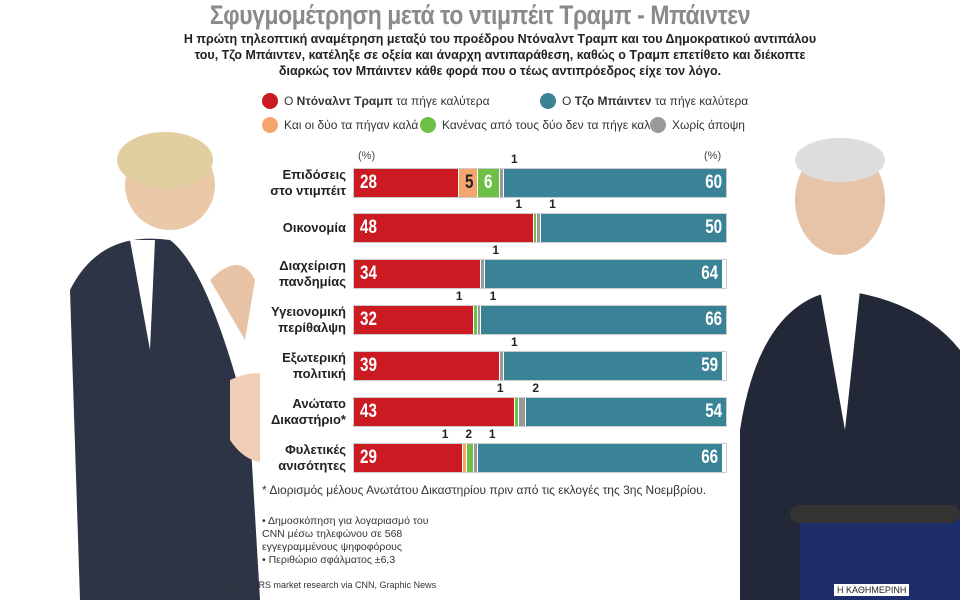 This screenshot has width=960, height=600. I want to click on category-label: Ανώτατο Δικαστήριο*, so click(308, 411).